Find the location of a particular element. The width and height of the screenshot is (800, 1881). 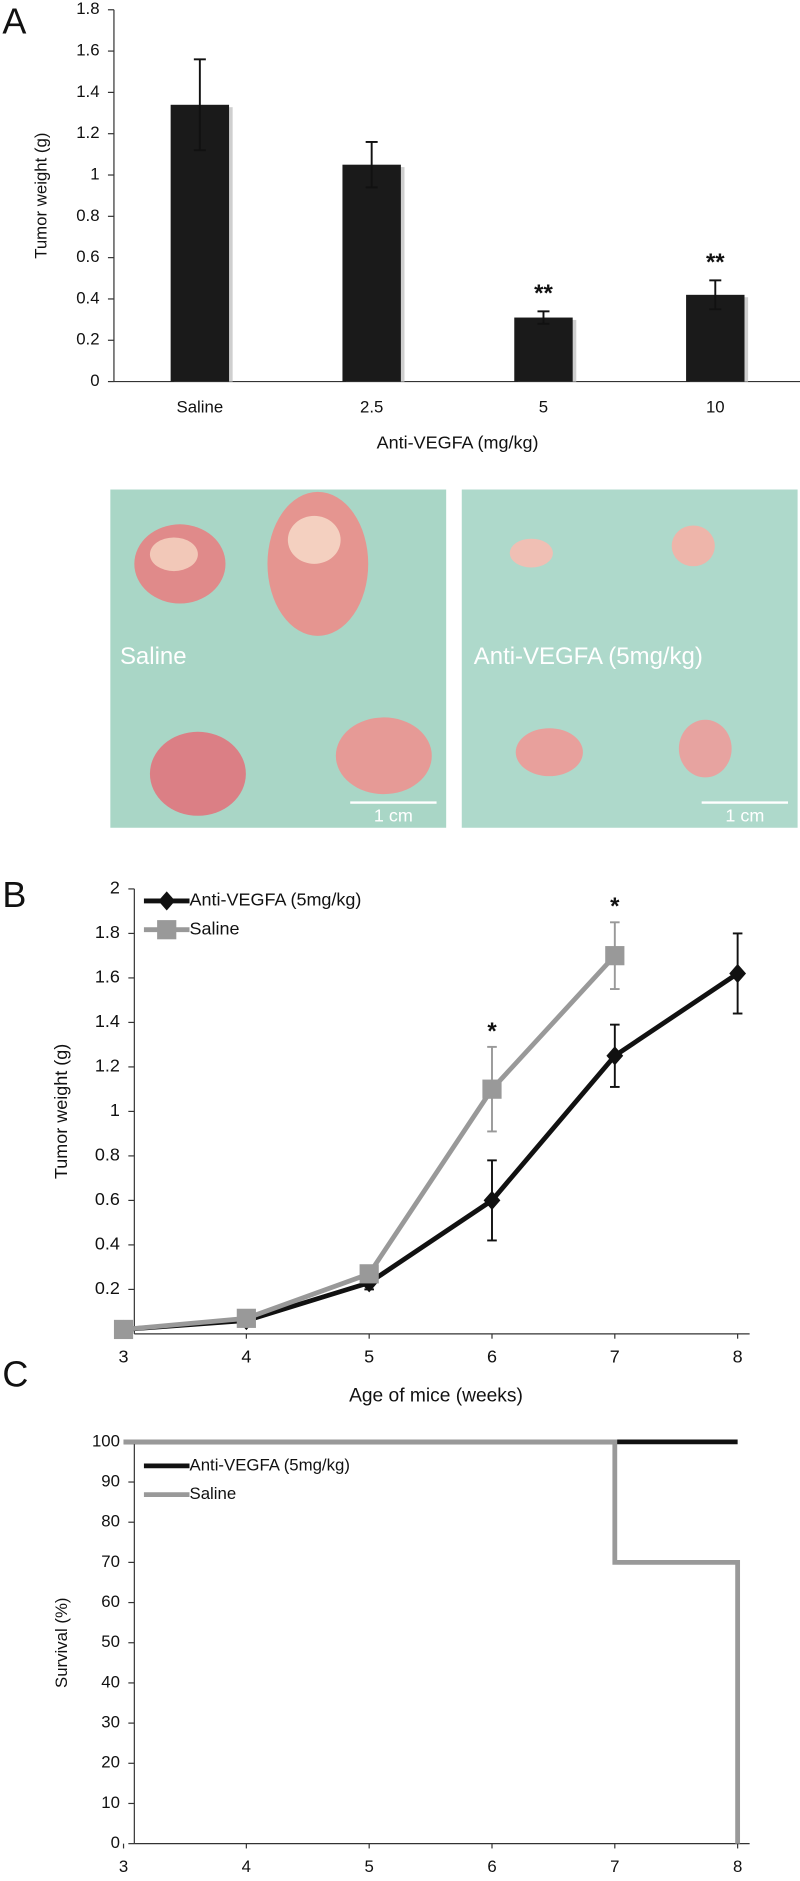

y-tick-label: 90 is located at coordinates (110, 1480).